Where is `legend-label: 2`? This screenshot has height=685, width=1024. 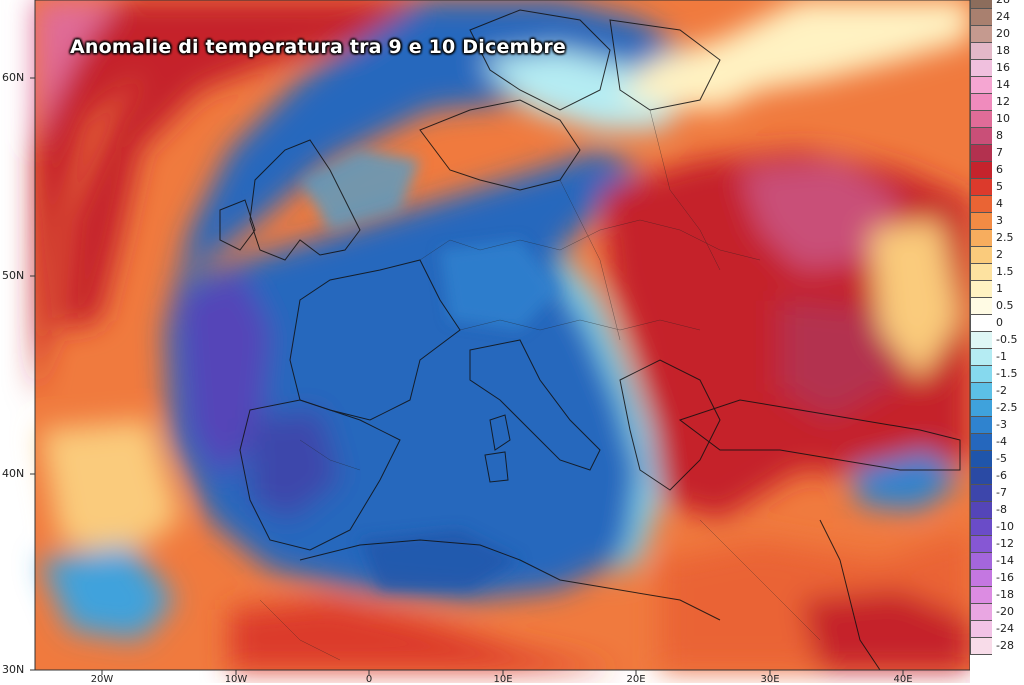
legend-label: 2 is located at coordinates (999, 254).